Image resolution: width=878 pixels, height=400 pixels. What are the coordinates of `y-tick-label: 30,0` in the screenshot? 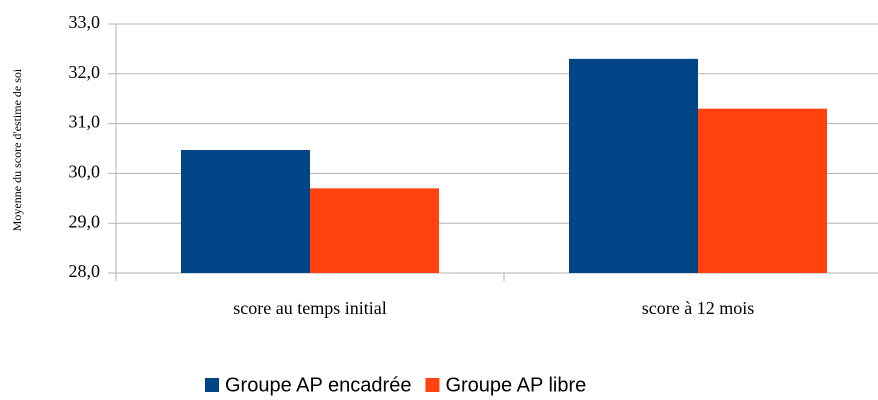 It's located at (85, 172).